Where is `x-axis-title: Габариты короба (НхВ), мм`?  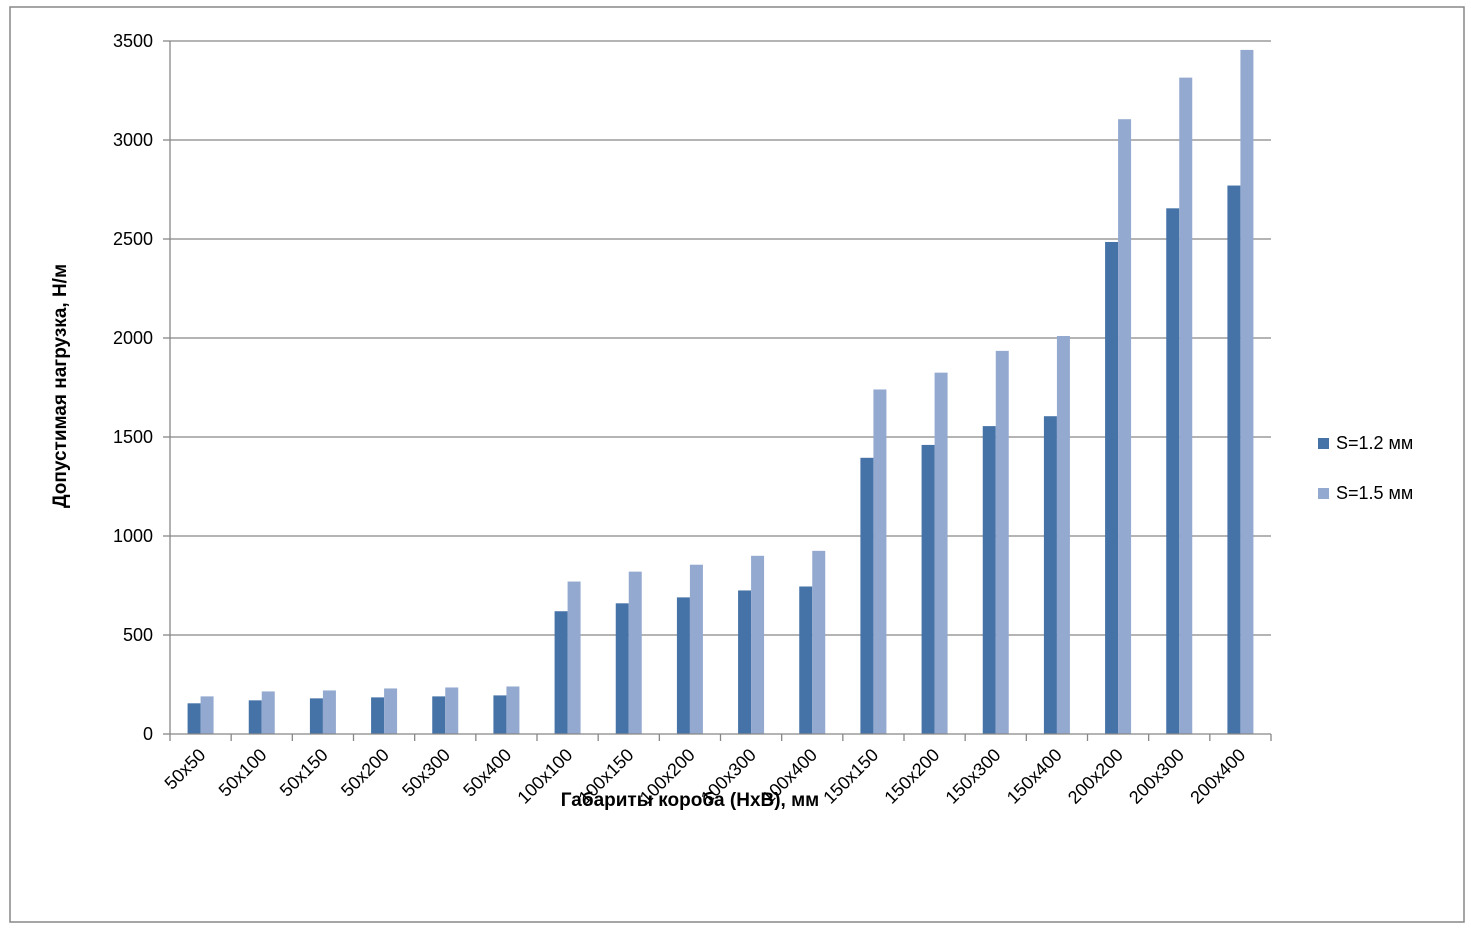 x-axis-title: Габариты короба (НхВ), мм is located at coordinates (690, 800).